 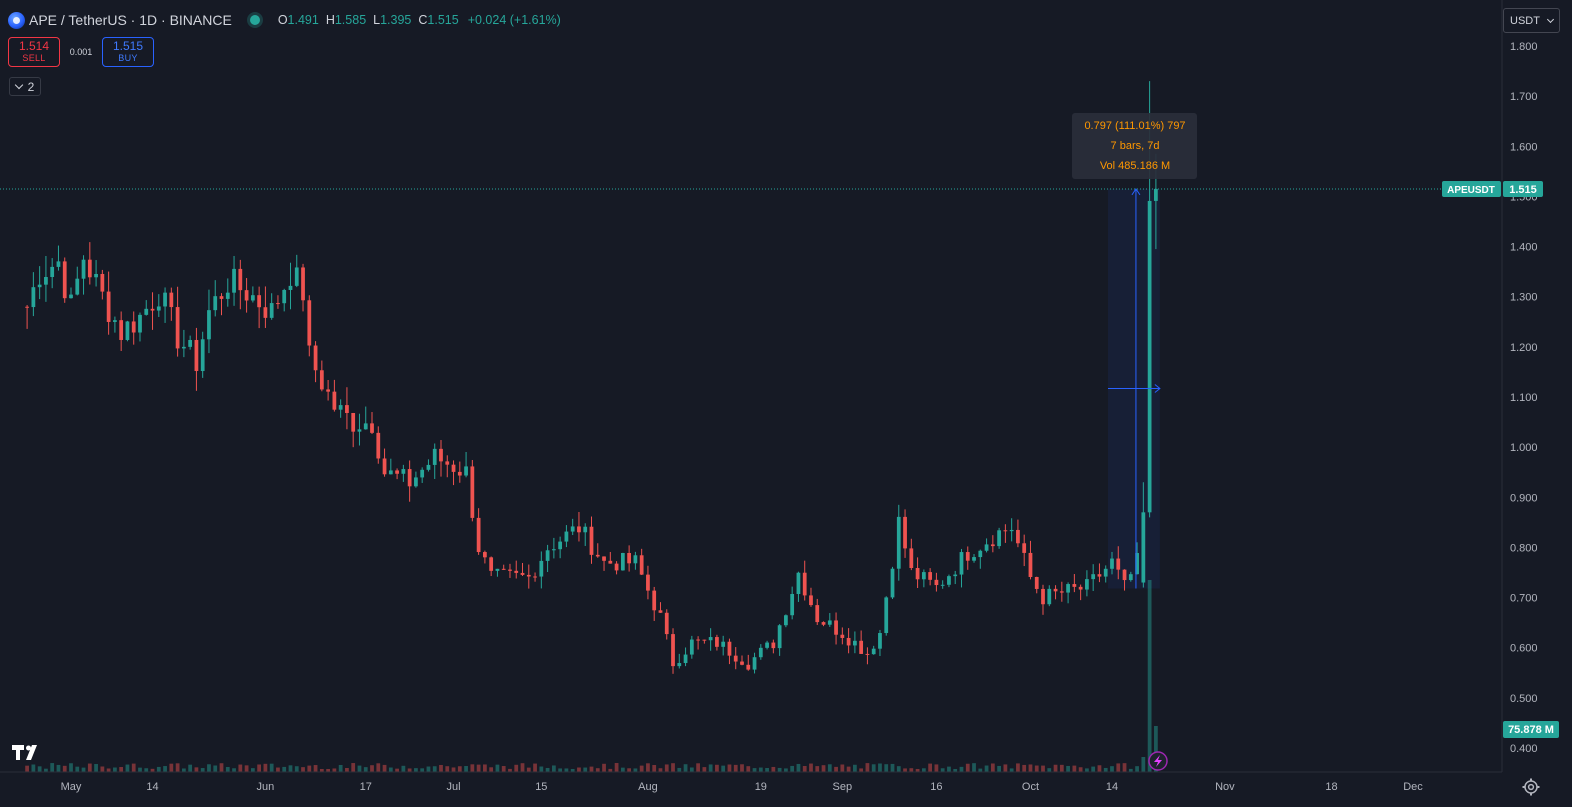 What do you see at coordinates (130, 20) in the screenshot?
I see `symbol-title: APE / TetherUS · 1D · BINANCE` at bounding box center [130, 20].